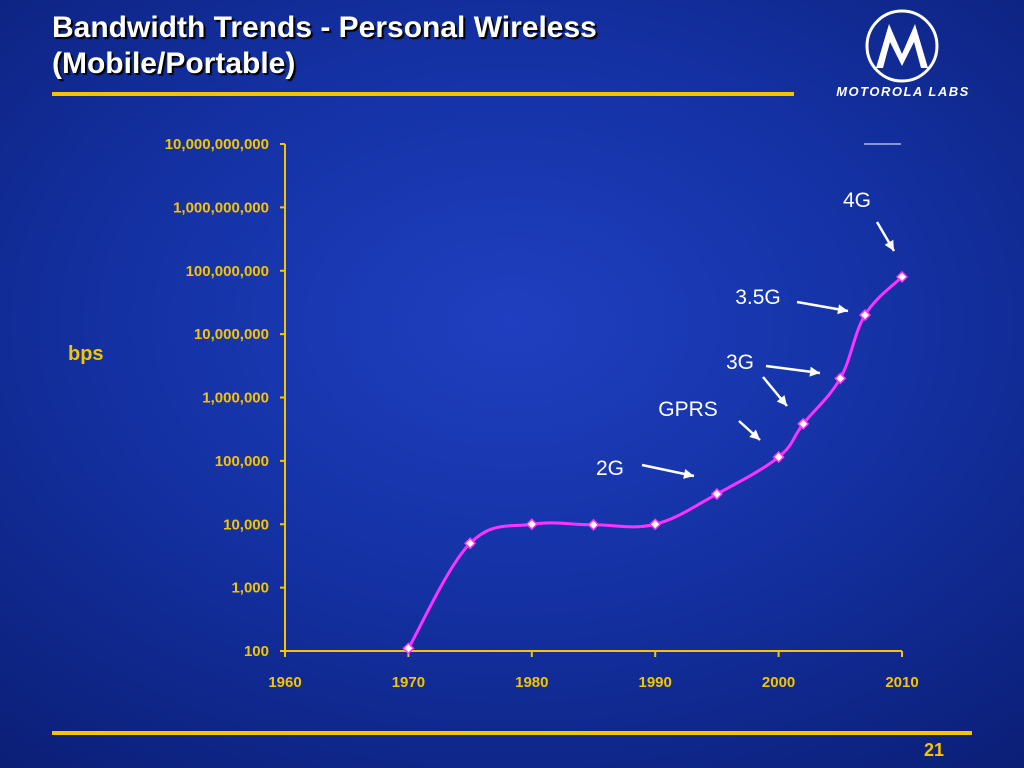 The height and width of the screenshot is (768, 1024). I want to click on slide-title-line-2: (Mobile/Portable), so click(174, 63).